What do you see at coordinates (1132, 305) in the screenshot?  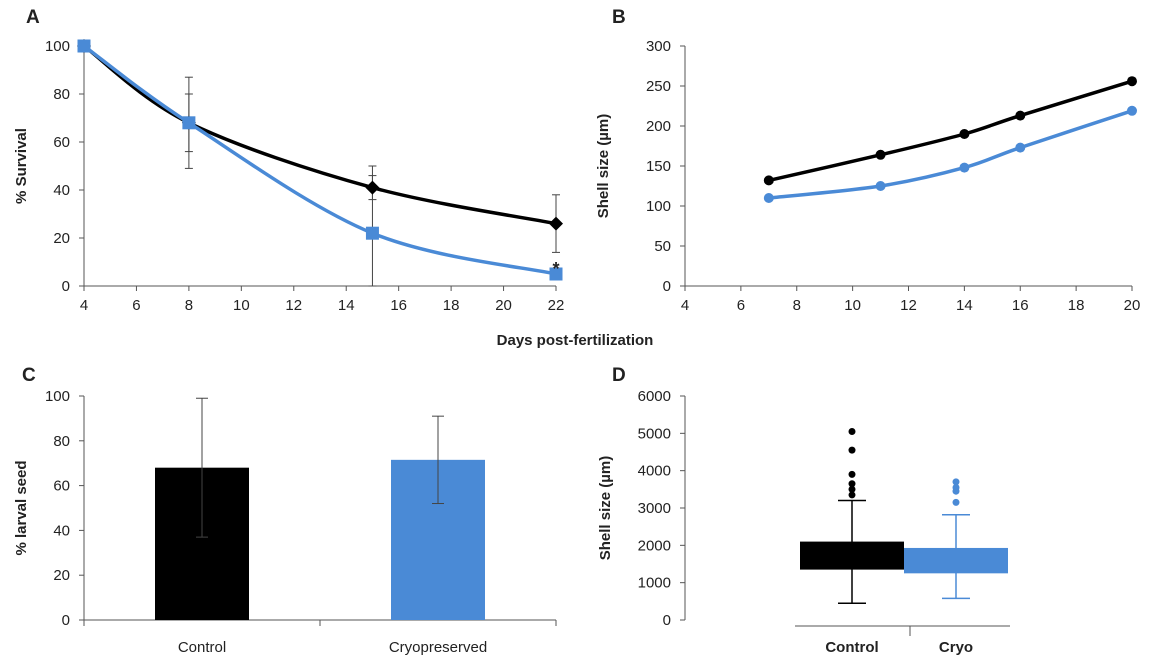 I see `panel-b-x-tick-label: 20` at bounding box center [1132, 305].